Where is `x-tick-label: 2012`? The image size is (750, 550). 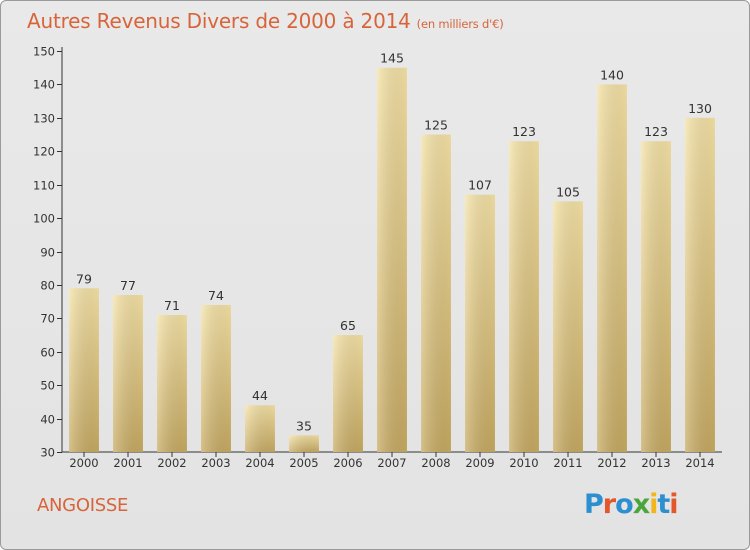 x-tick-label: 2012 is located at coordinates (611, 463).